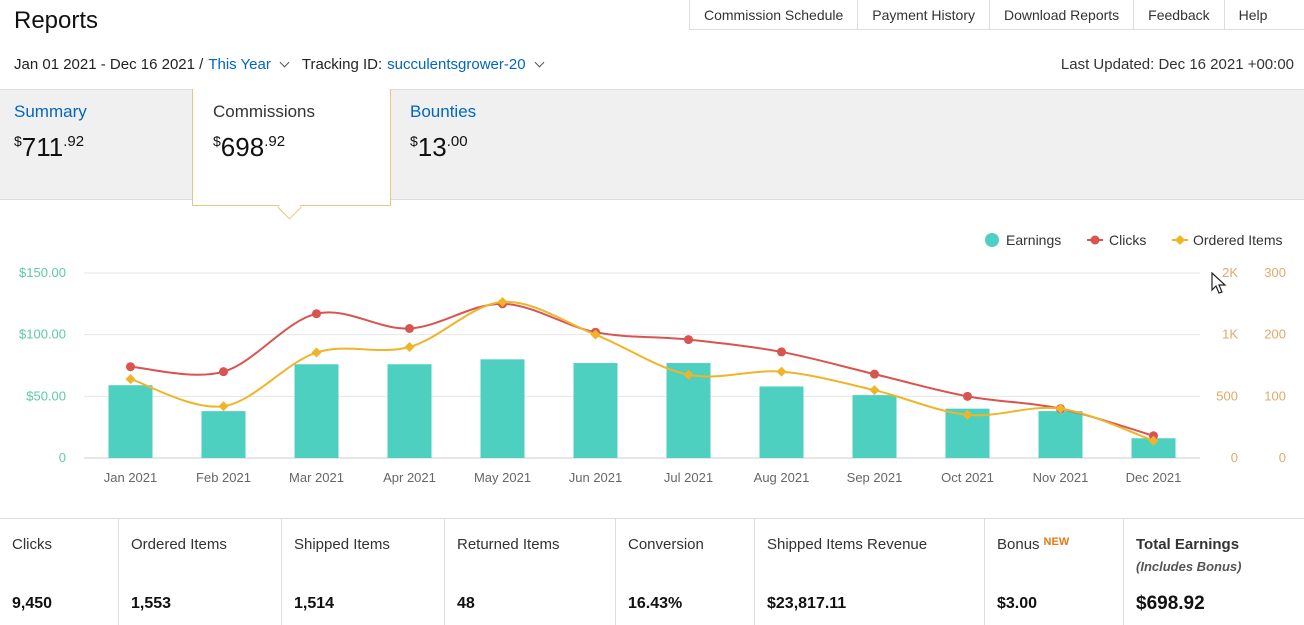 Image resolution: width=1304 pixels, height=625 pixels. I want to click on stat-shipped-items-revenue: Shipped Items Revenue $23,817.11, so click(870, 572).